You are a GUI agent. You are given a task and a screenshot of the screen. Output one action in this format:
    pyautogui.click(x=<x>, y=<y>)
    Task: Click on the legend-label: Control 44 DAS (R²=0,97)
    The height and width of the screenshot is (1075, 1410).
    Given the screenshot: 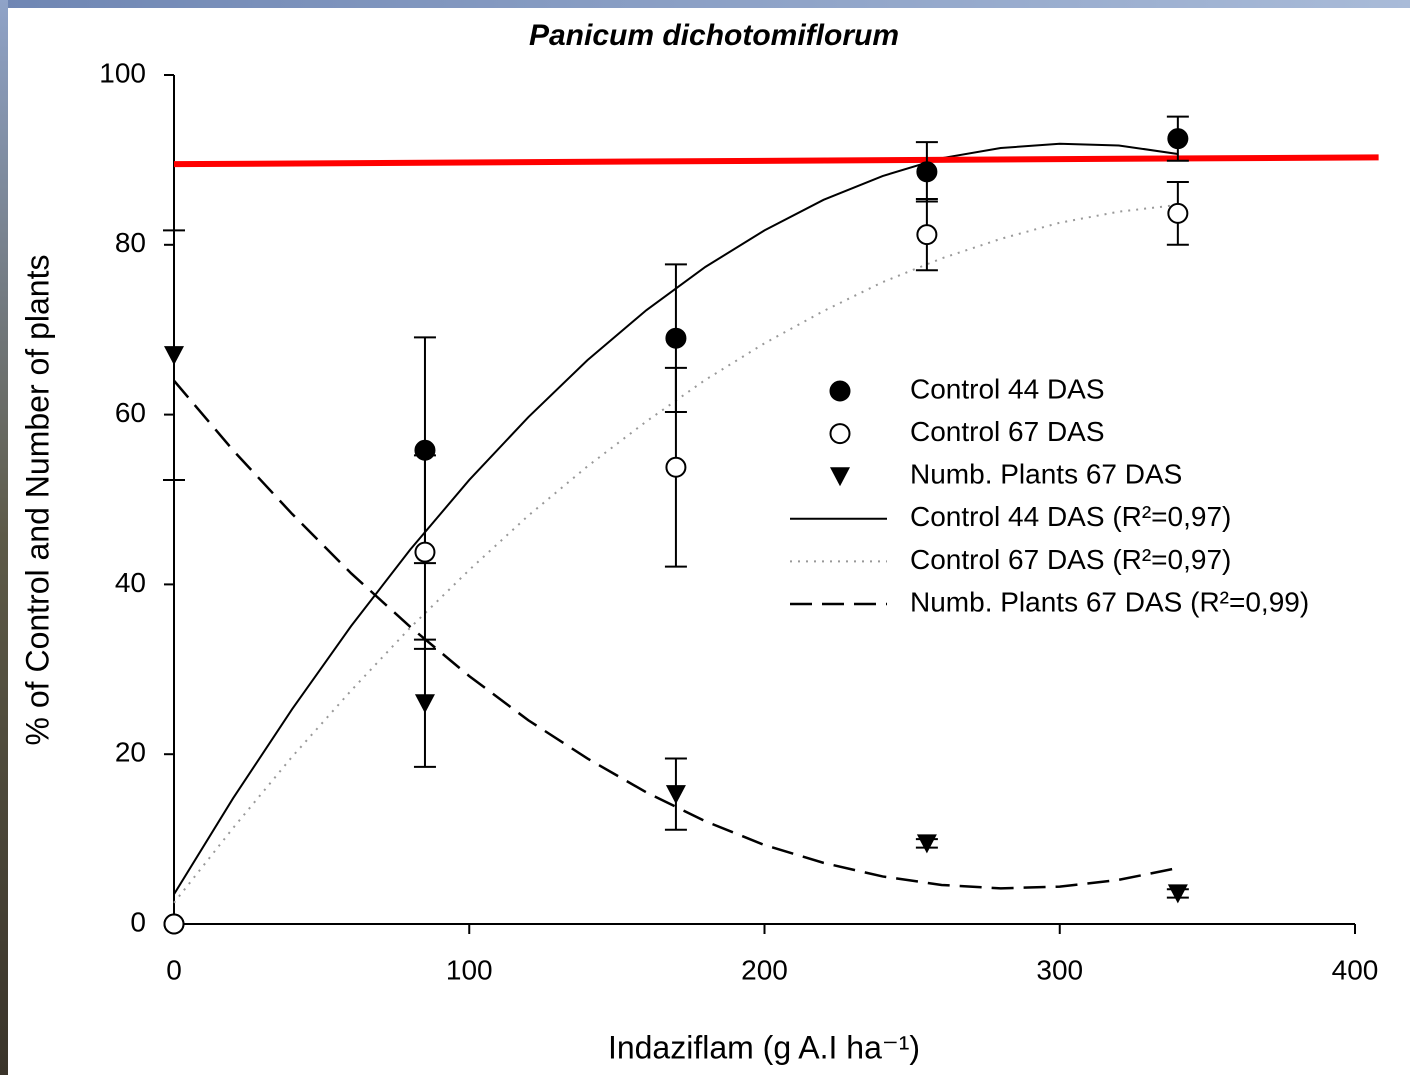 What is the action you would take?
    pyautogui.click(x=1070, y=516)
    